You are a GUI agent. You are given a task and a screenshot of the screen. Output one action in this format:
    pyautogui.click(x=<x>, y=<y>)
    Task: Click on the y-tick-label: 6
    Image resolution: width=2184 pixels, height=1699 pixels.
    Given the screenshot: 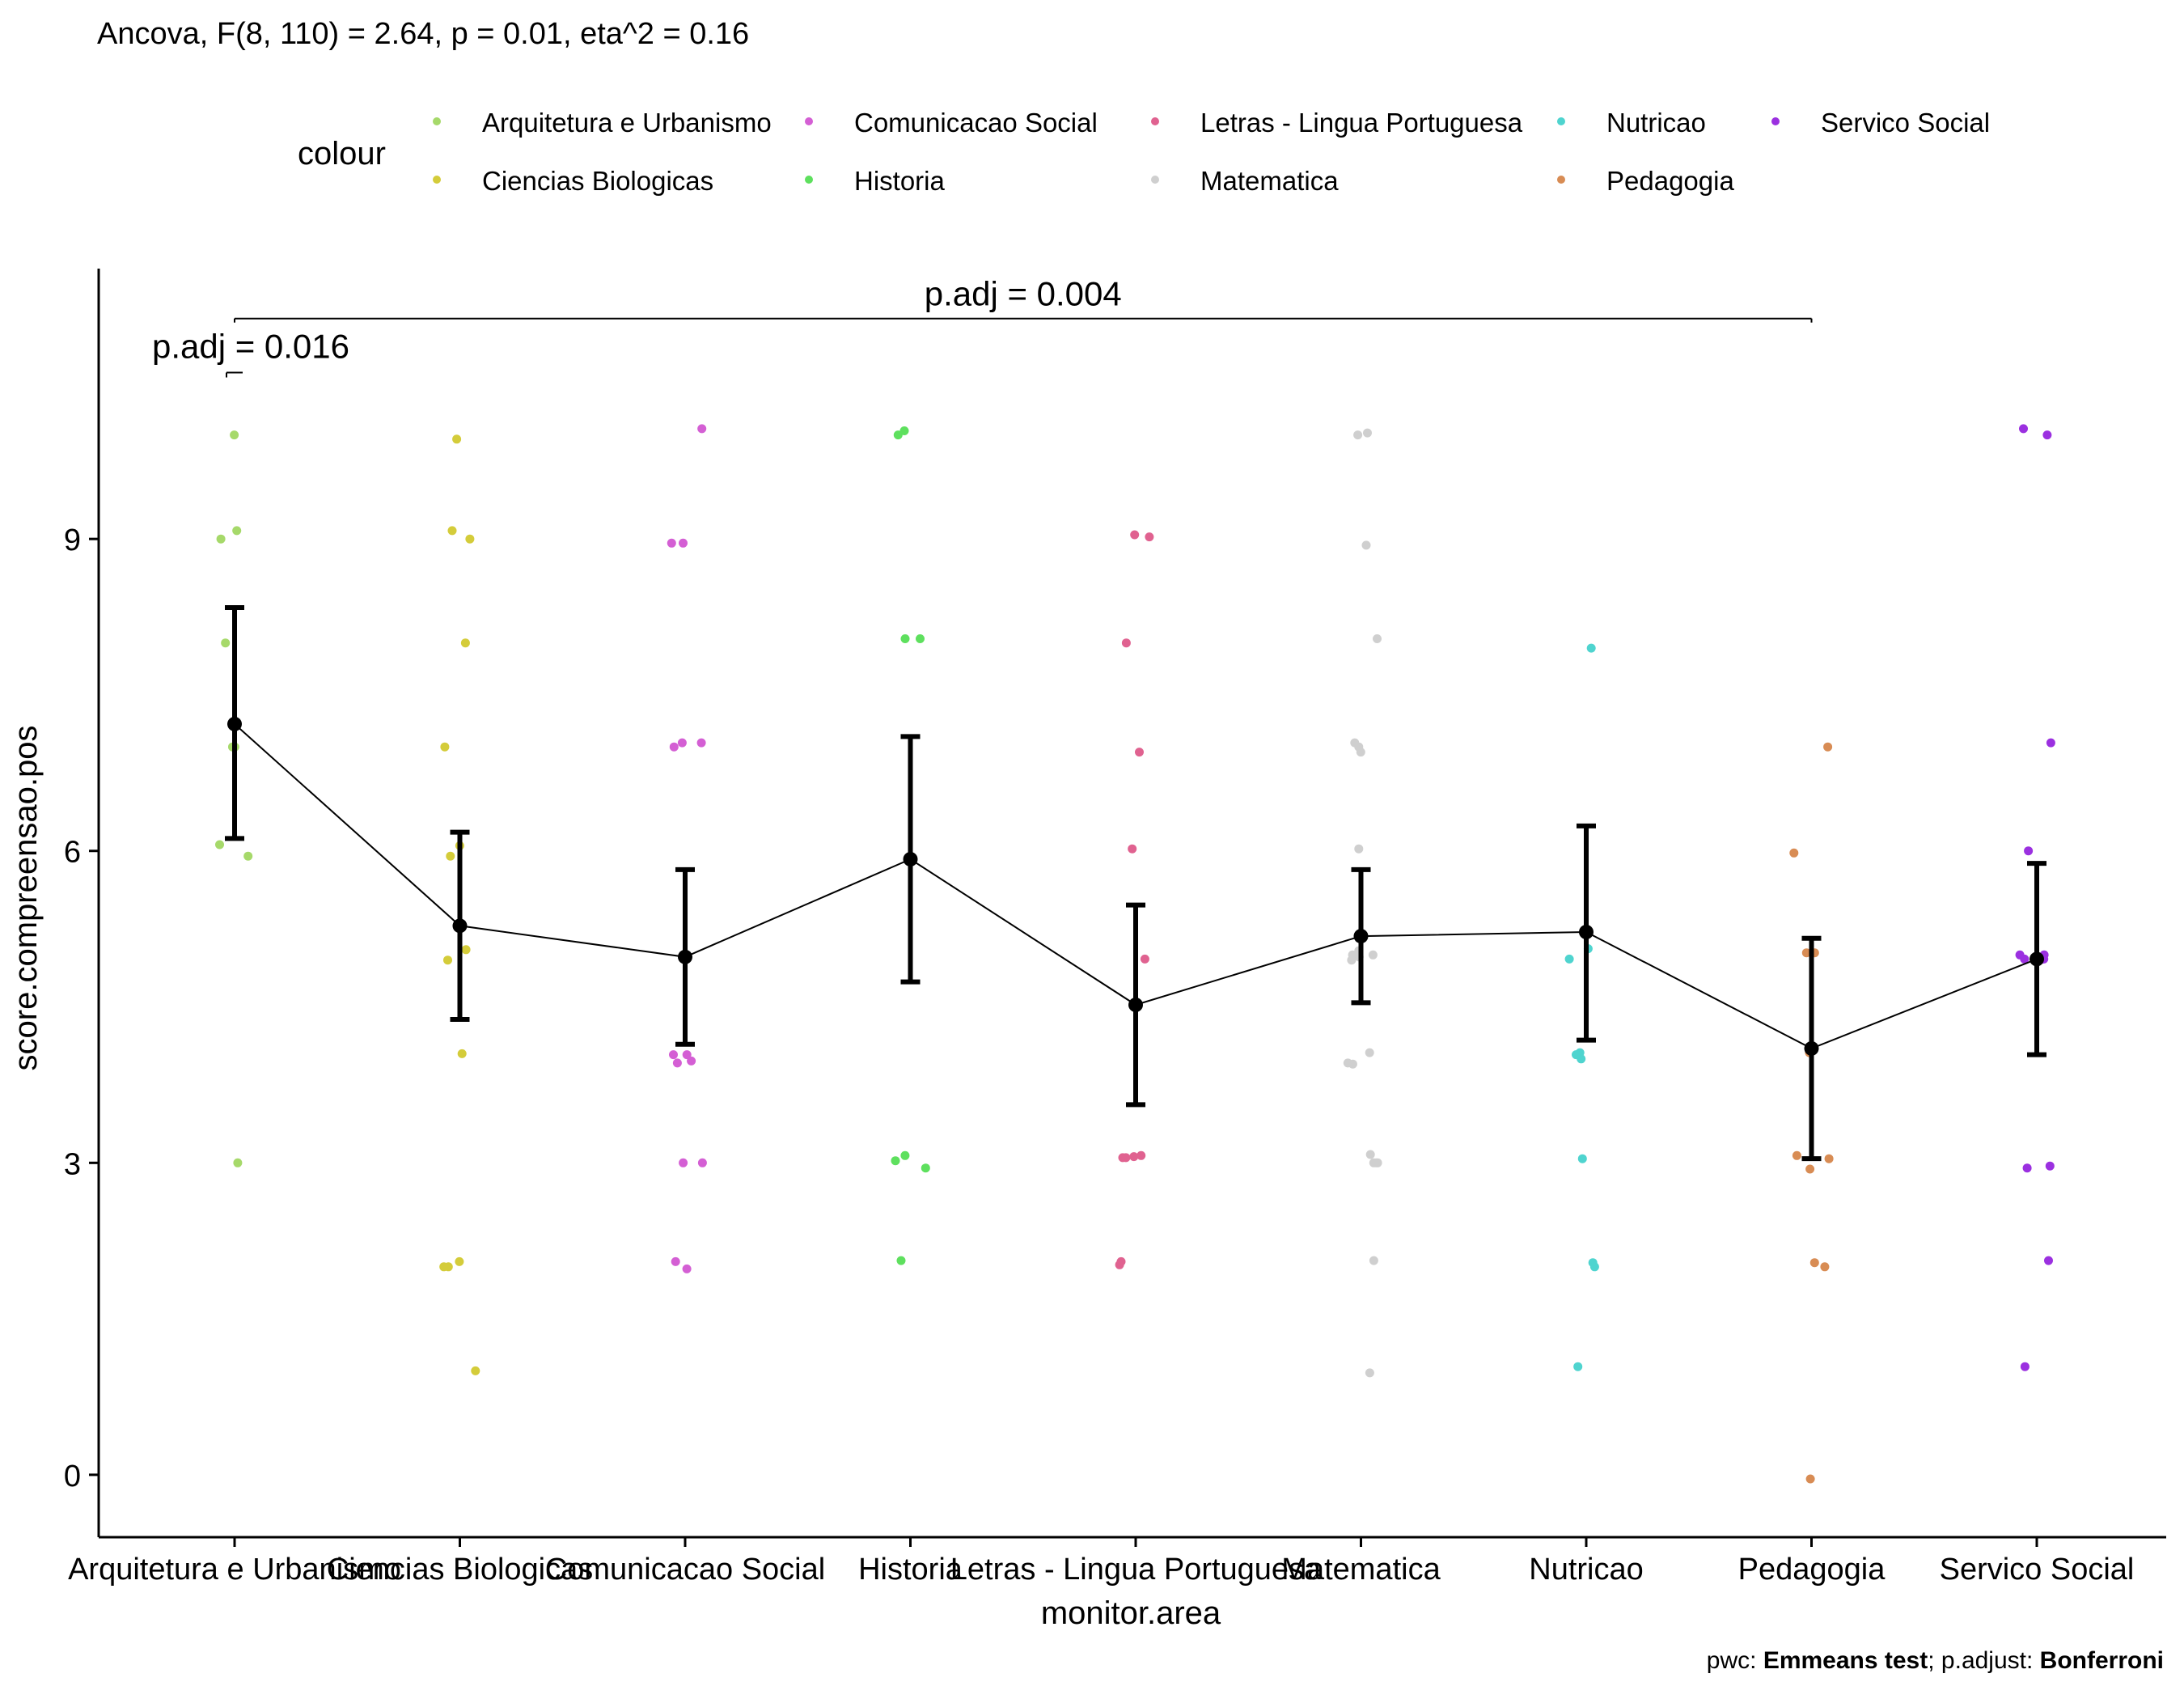 What is the action you would take?
    pyautogui.click(x=72, y=853)
    